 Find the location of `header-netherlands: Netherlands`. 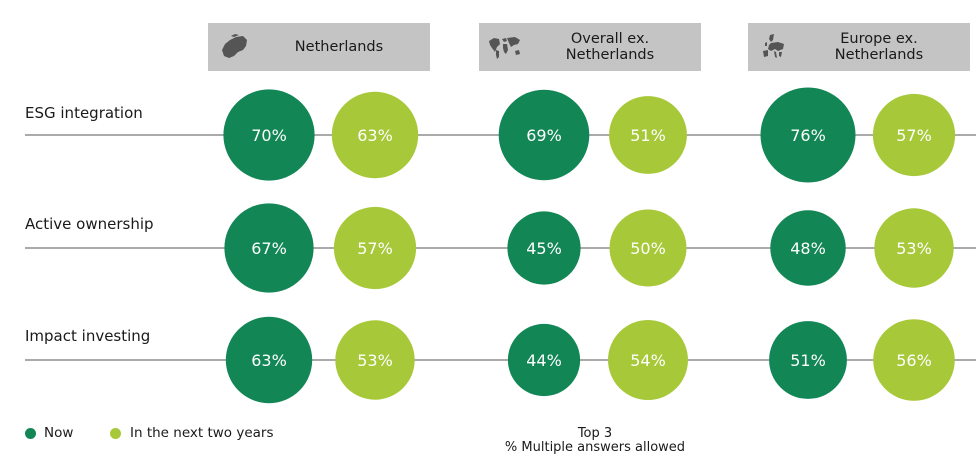

header-netherlands: Netherlands is located at coordinates (319, 47).